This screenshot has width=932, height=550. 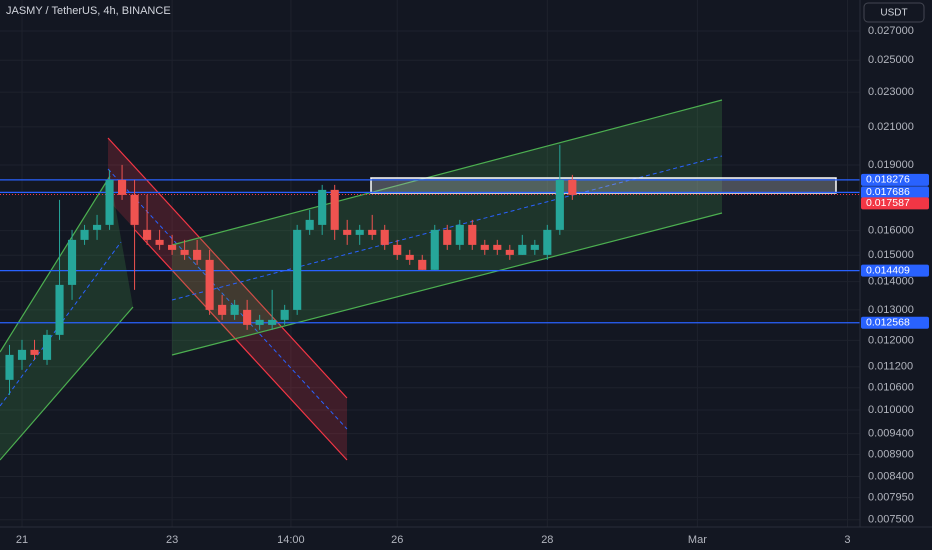 I want to click on y-tick-label: 0.025000, so click(x=891, y=60).